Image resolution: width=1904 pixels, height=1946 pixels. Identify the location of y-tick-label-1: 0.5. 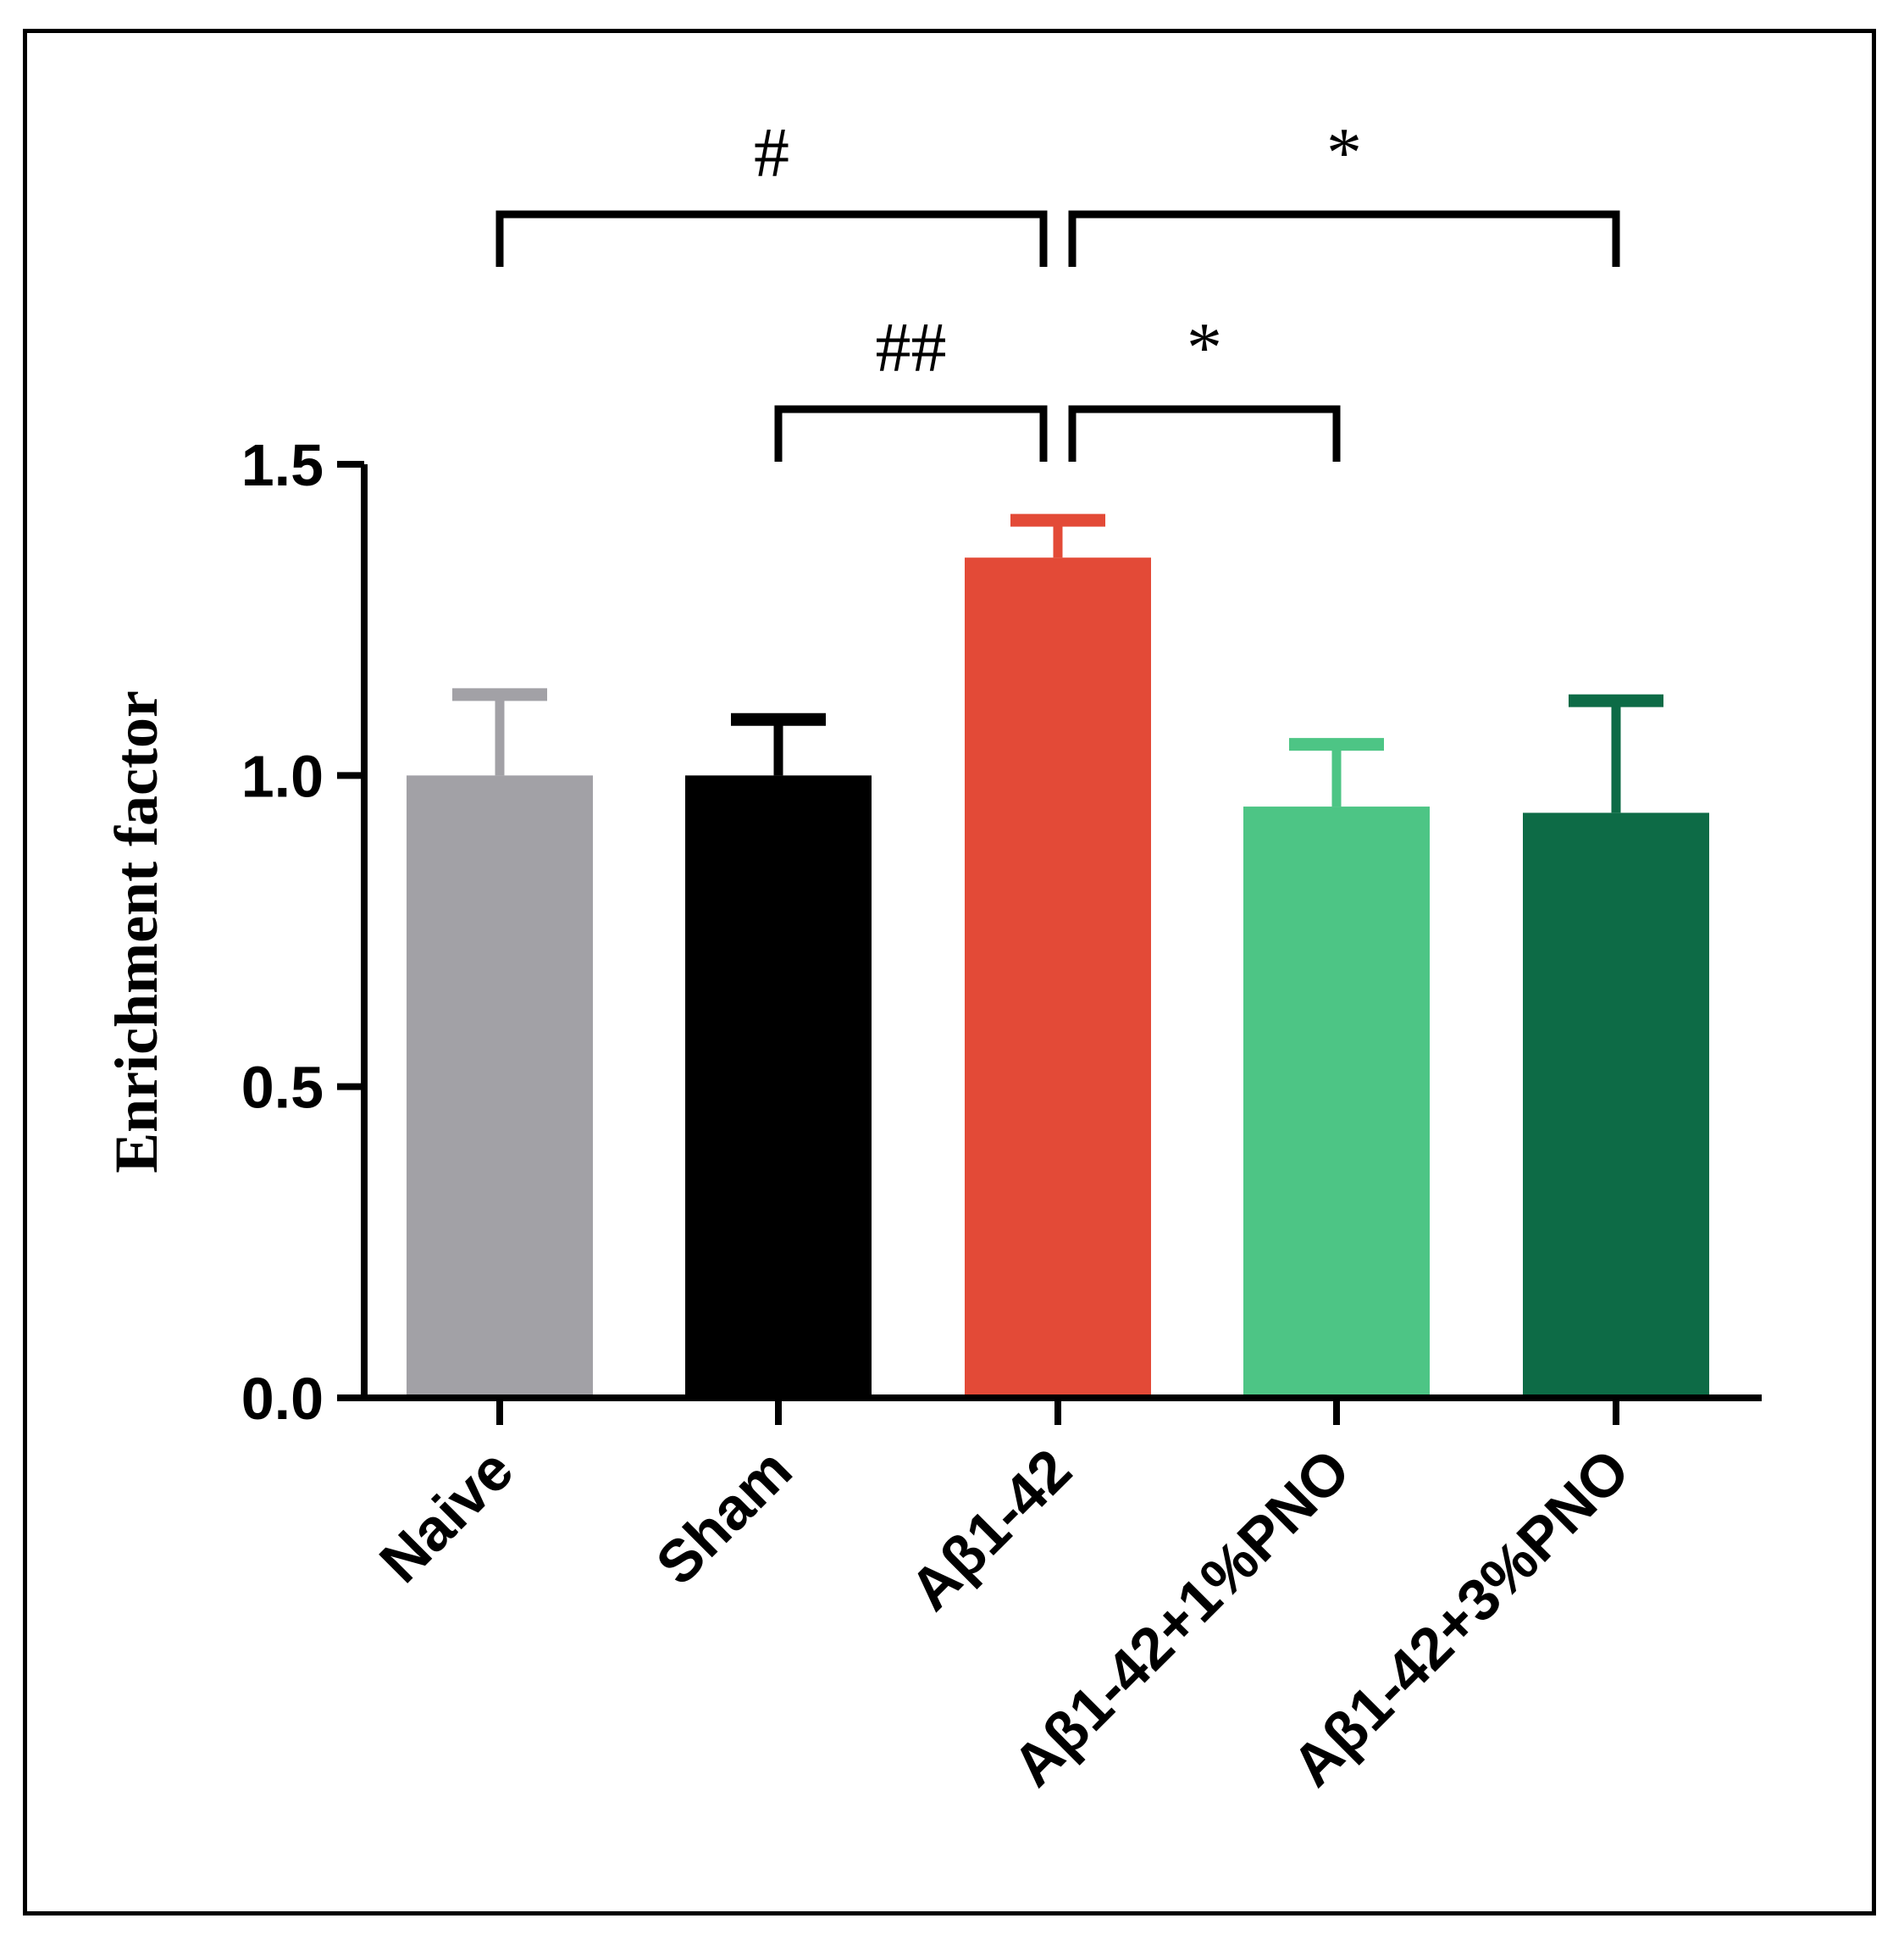
(282, 1088).